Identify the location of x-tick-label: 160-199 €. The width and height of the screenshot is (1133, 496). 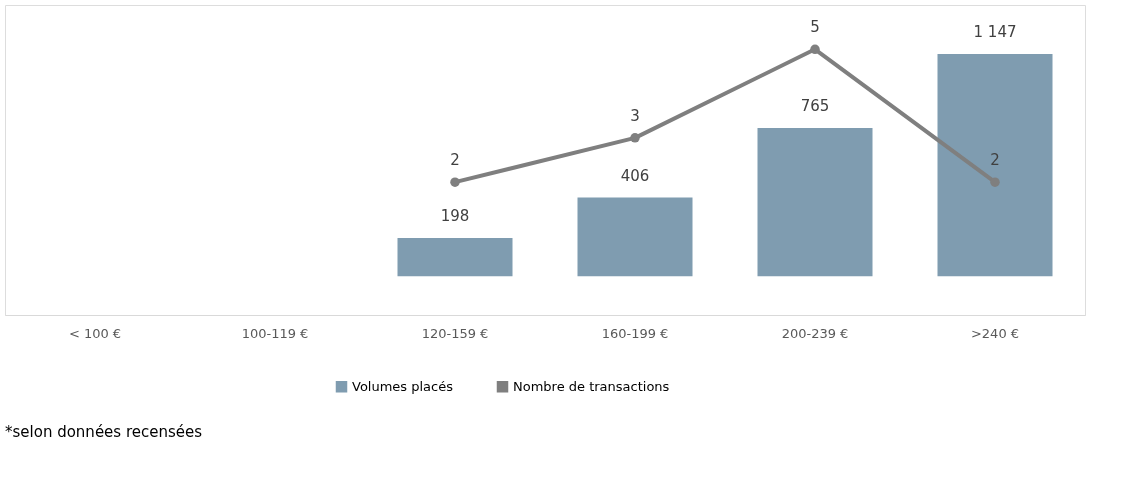
(635, 333).